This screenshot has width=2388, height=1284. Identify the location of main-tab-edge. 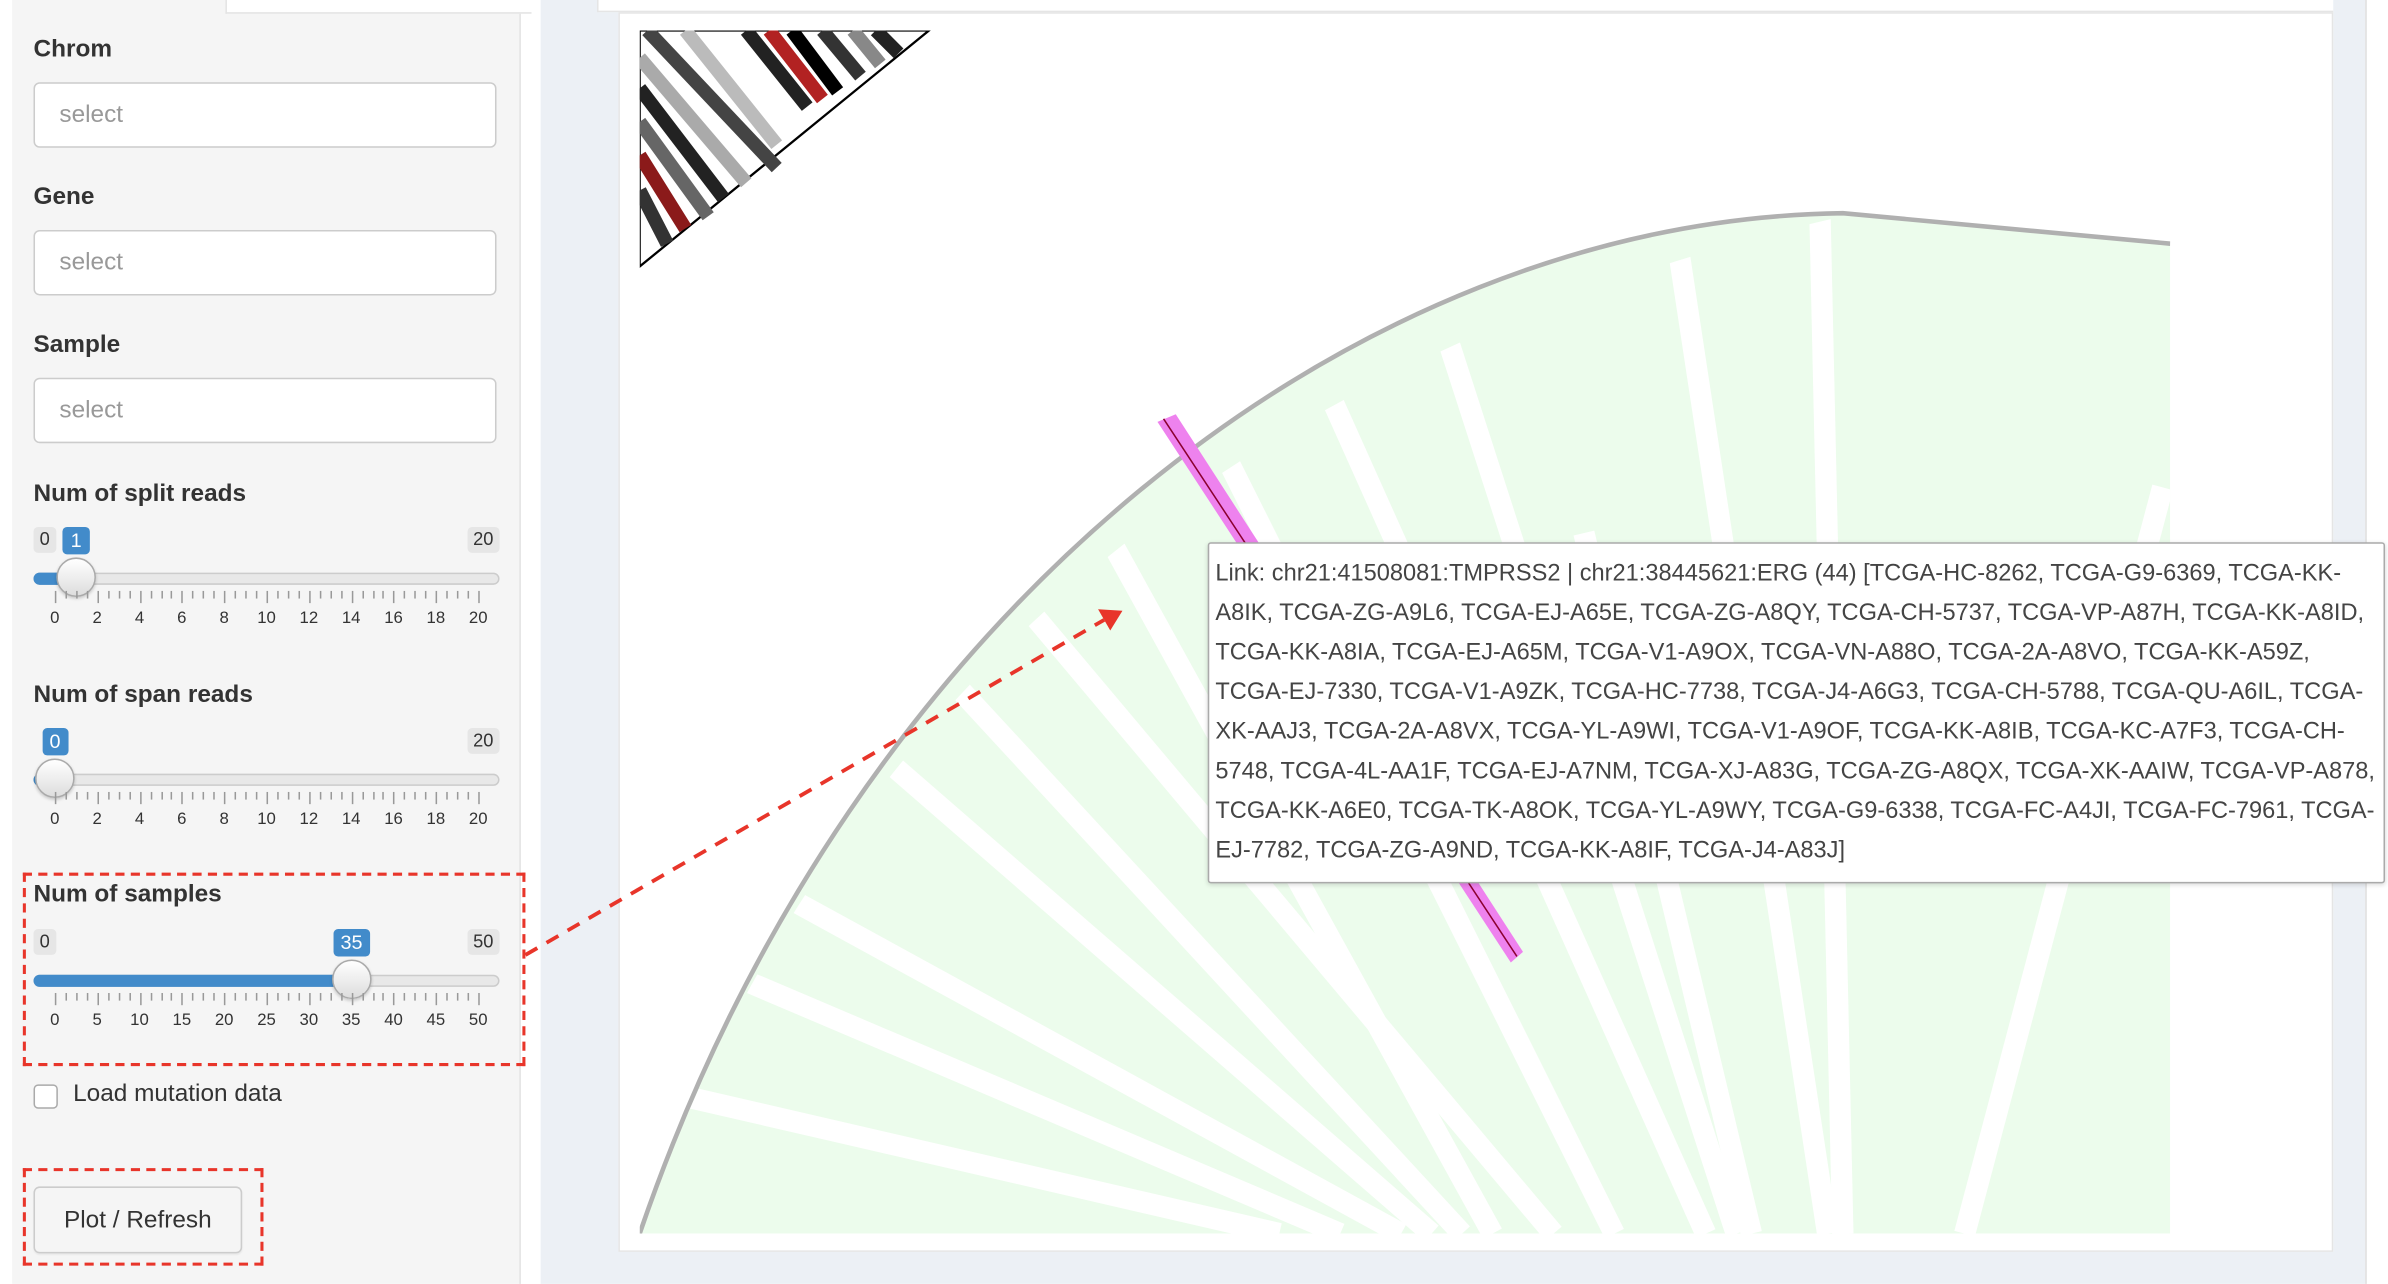
(1465, 6).